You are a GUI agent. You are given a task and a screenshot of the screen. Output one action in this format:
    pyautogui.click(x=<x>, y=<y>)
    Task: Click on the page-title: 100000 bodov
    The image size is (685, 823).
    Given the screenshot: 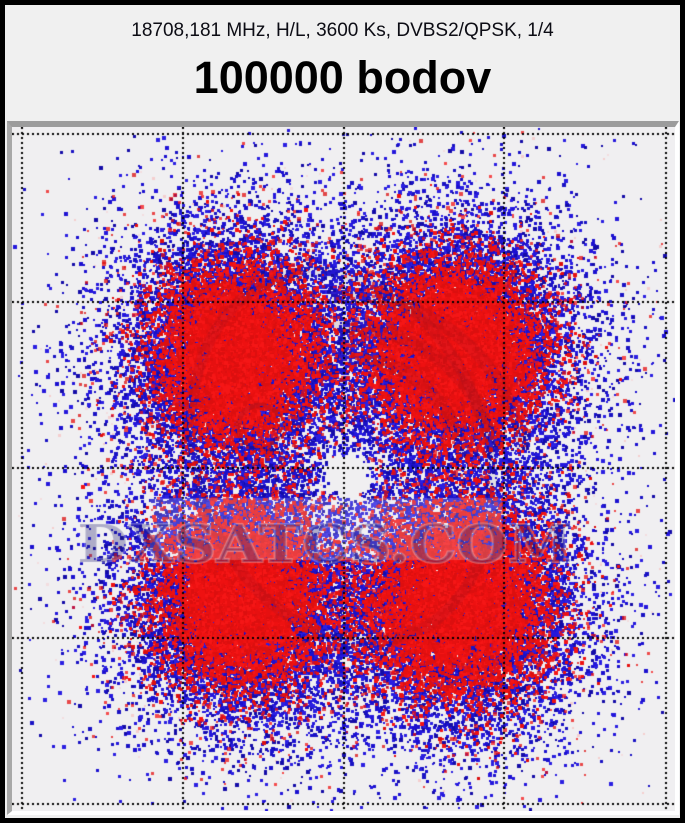 What is the action you would take?
    pyautogui.click(x=342, y=77)
    